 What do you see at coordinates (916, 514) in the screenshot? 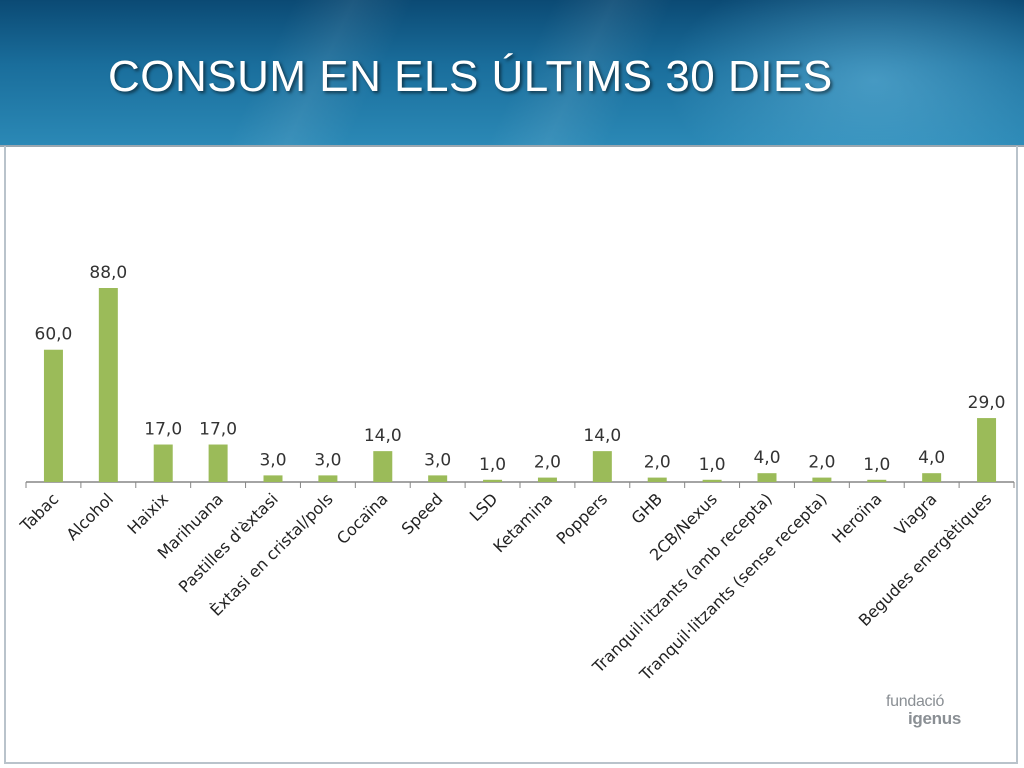
I see `category-tick-label: Viagra` at bounding box center [916, 514].